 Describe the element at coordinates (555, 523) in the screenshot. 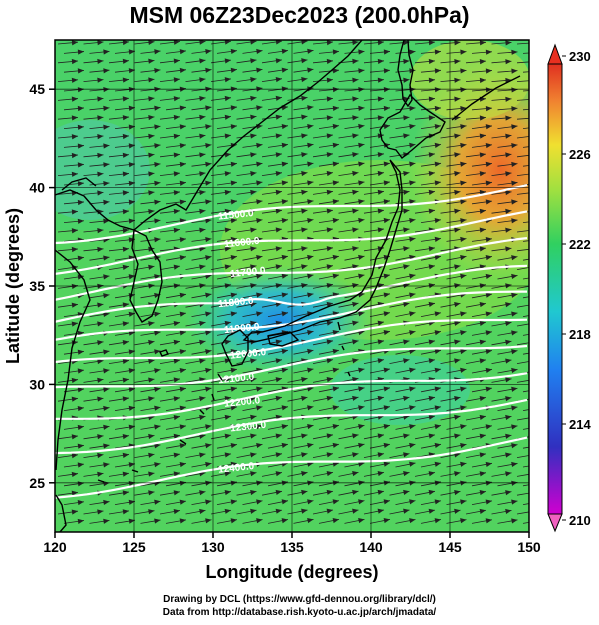

I see `colorbar-min-arrow` at that location.